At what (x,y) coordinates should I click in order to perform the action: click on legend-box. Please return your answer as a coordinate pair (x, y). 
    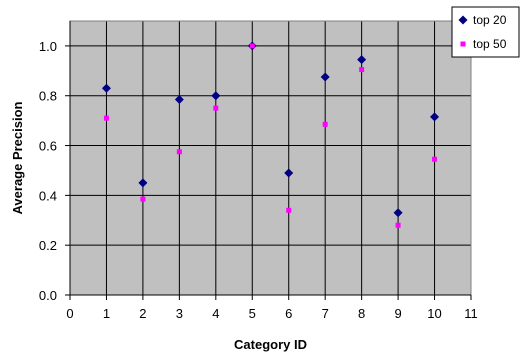
    Looking at the image, I should click on (485, 32).